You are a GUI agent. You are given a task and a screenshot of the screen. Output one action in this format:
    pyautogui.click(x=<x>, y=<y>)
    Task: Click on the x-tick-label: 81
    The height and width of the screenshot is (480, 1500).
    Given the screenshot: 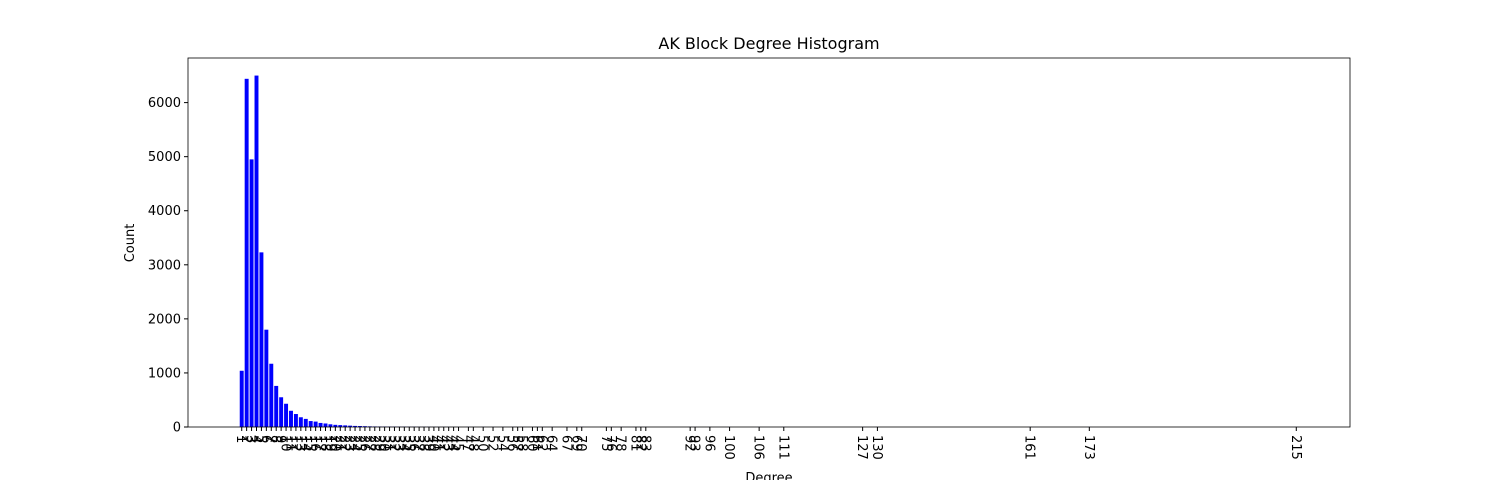 What is the action you would take?
    pyautogui.click(x=634, y=443)
    